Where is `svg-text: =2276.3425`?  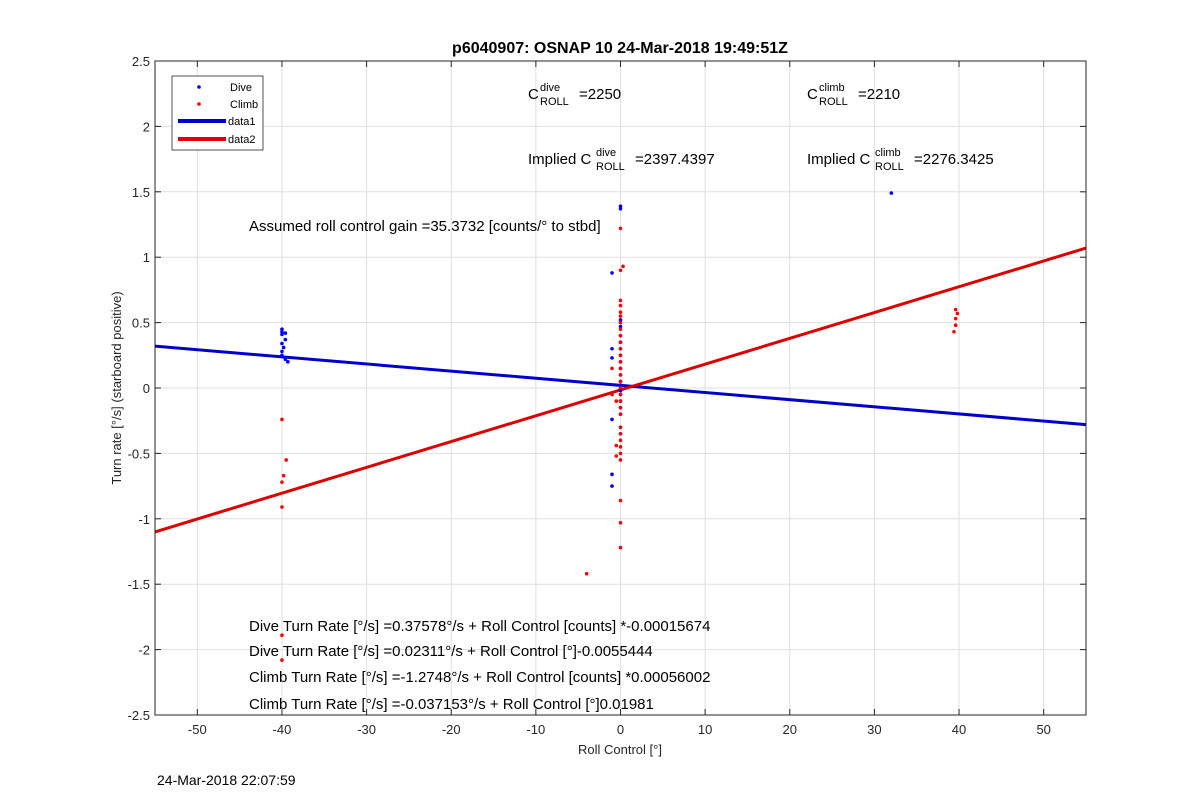
svg-text: =2276.3425 is located at coordinates (954, 159).